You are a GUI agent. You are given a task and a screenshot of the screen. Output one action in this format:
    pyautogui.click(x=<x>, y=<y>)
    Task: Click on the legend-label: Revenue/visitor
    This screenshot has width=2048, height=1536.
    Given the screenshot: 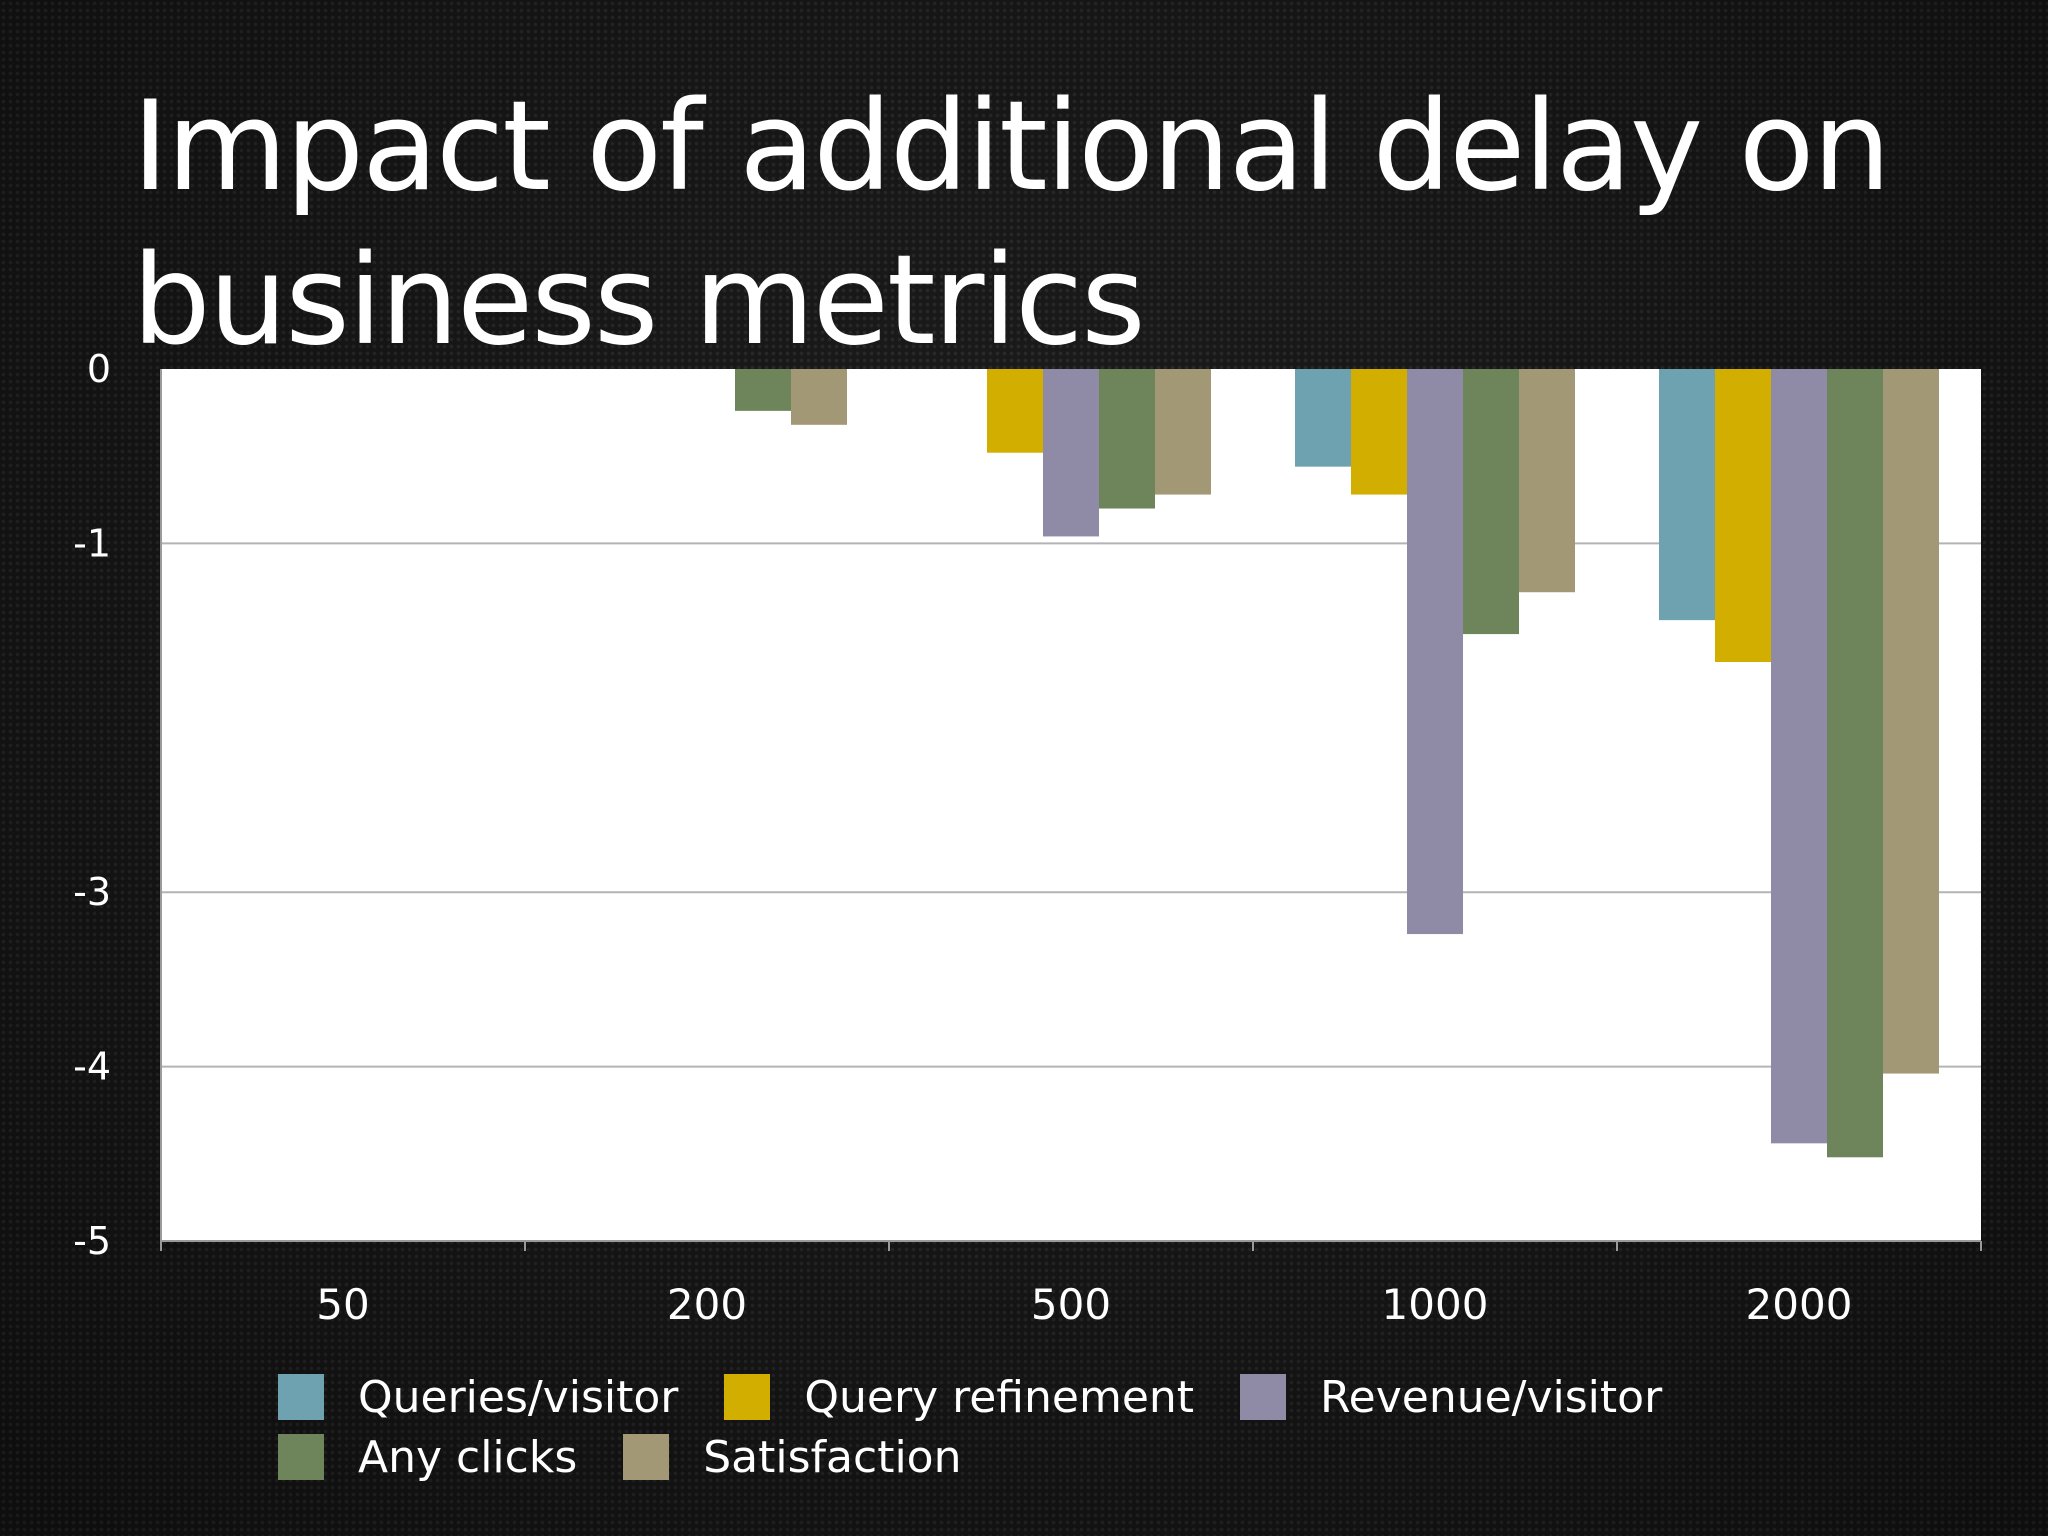 What is the action you would take?
    pyautogui.click(x=1491, y=1397)
    